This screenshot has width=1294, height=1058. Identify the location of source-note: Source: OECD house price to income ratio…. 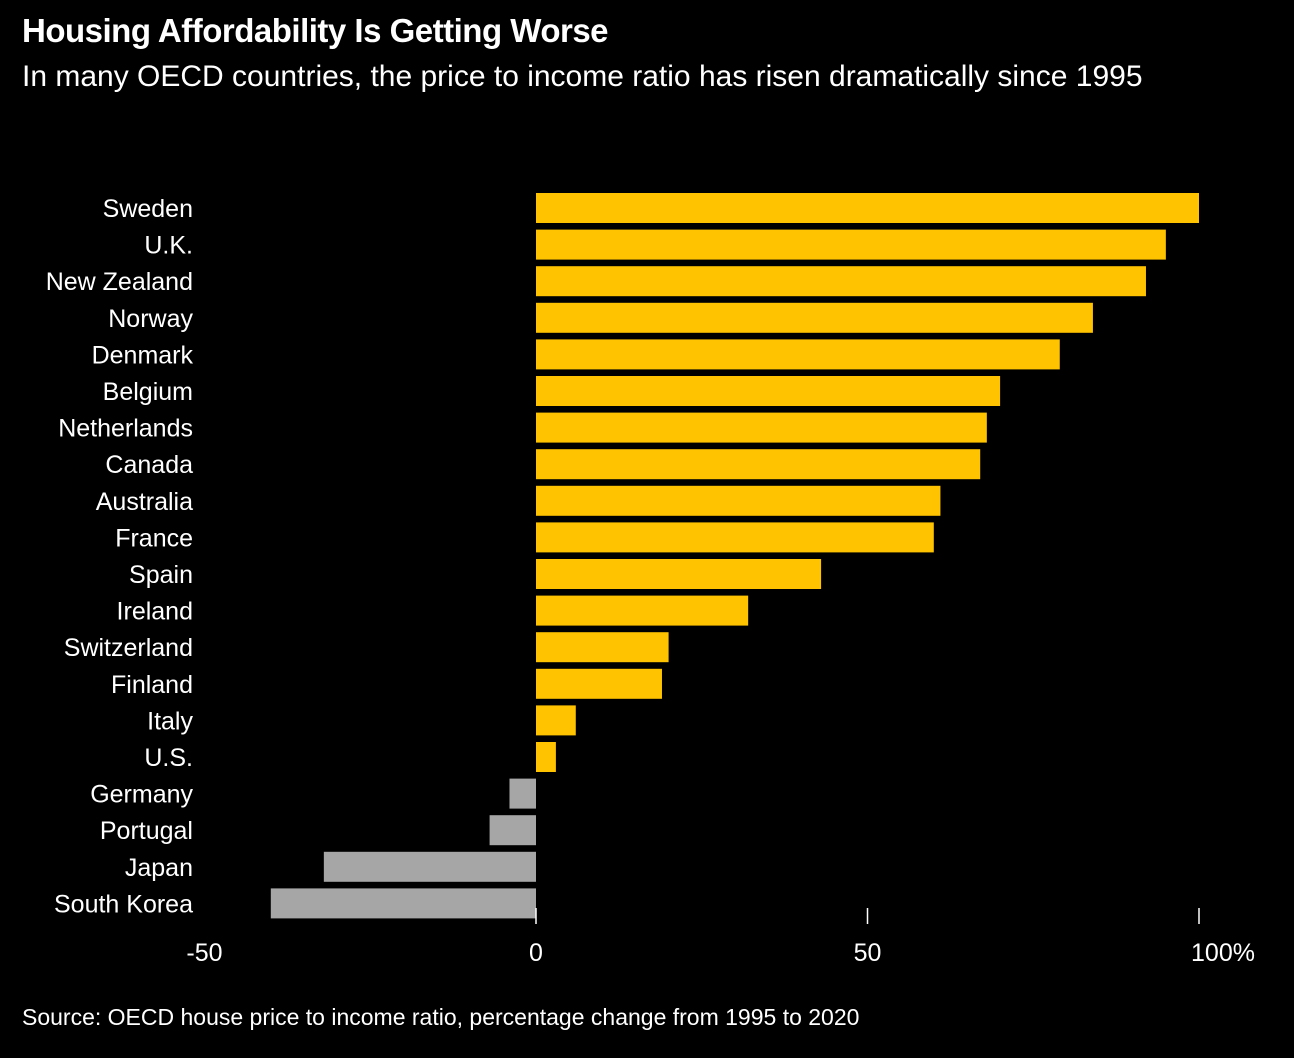
(441, 1017).